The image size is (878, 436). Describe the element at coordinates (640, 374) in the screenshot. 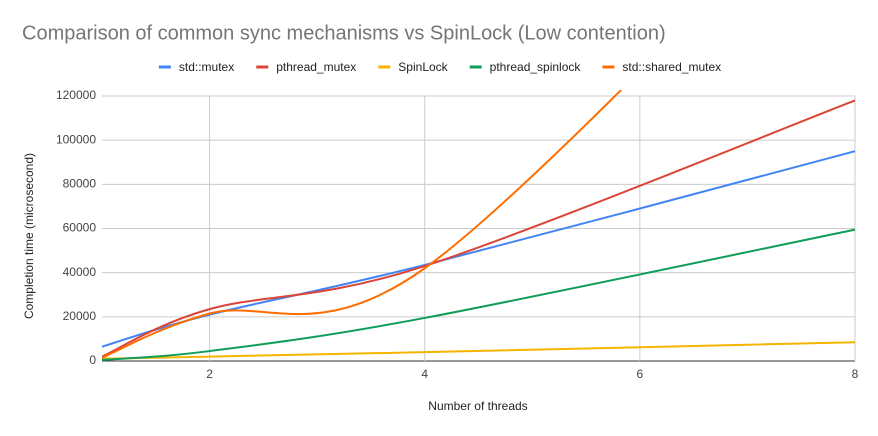

I see `x-tick-label: 6` at that location.